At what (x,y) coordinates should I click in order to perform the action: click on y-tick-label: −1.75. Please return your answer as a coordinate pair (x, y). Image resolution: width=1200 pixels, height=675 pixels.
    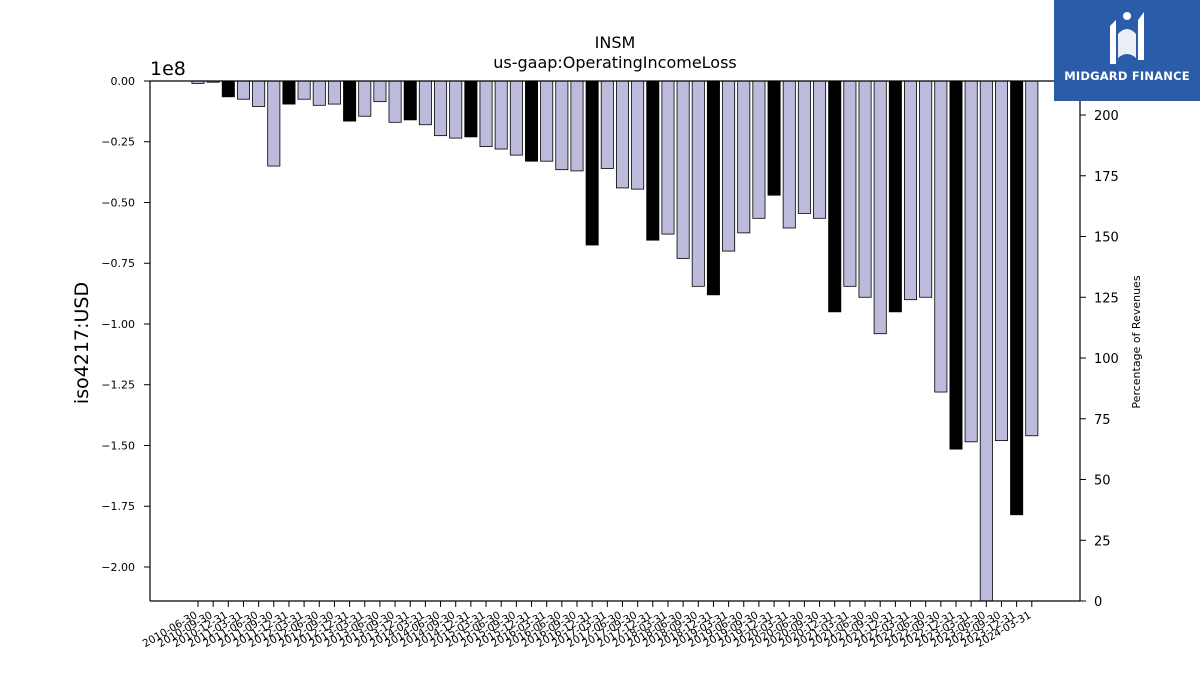
    Looking at the image, I should click on (118, 506).